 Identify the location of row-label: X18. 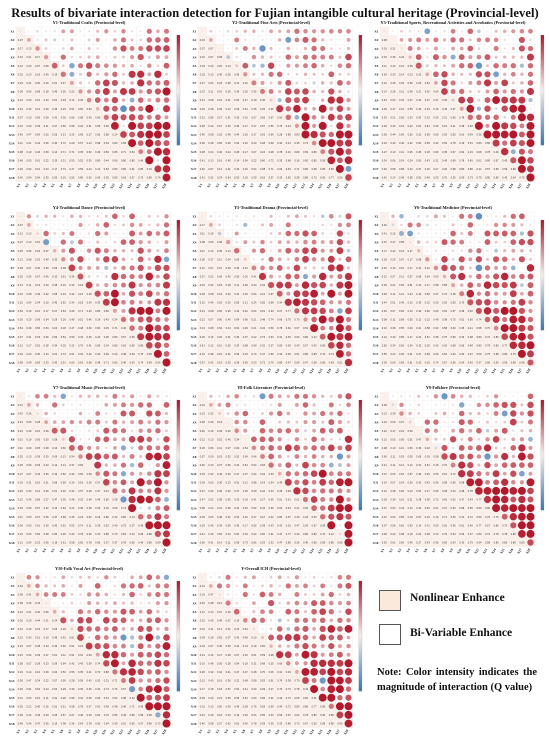
(376, 363).